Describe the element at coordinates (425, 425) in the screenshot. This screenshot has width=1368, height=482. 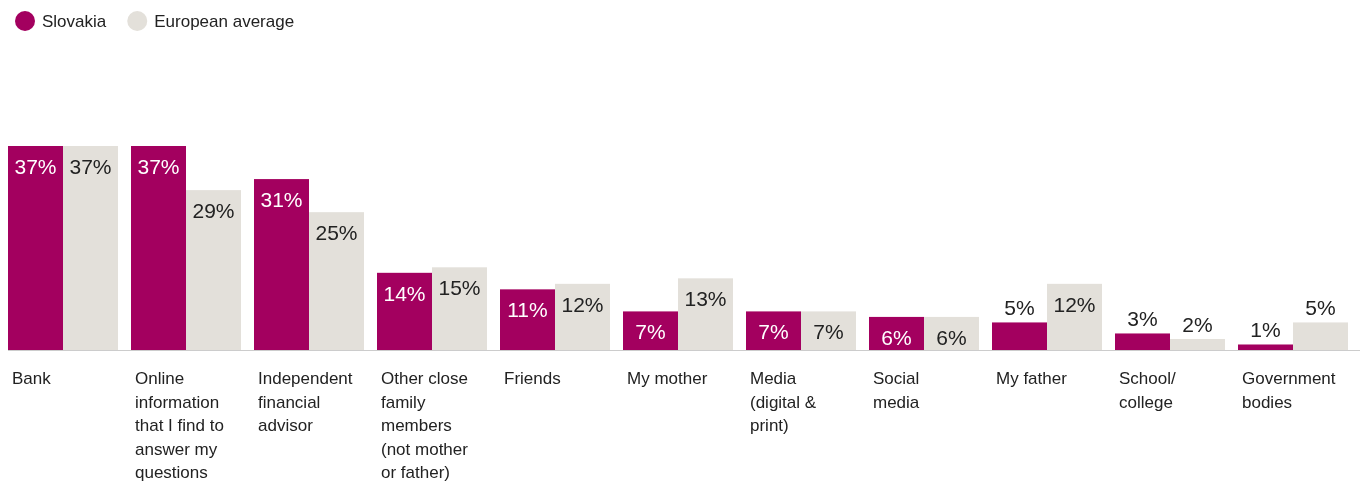
I see `x-tick-label: Other close family members (not mother or father)` at that location.